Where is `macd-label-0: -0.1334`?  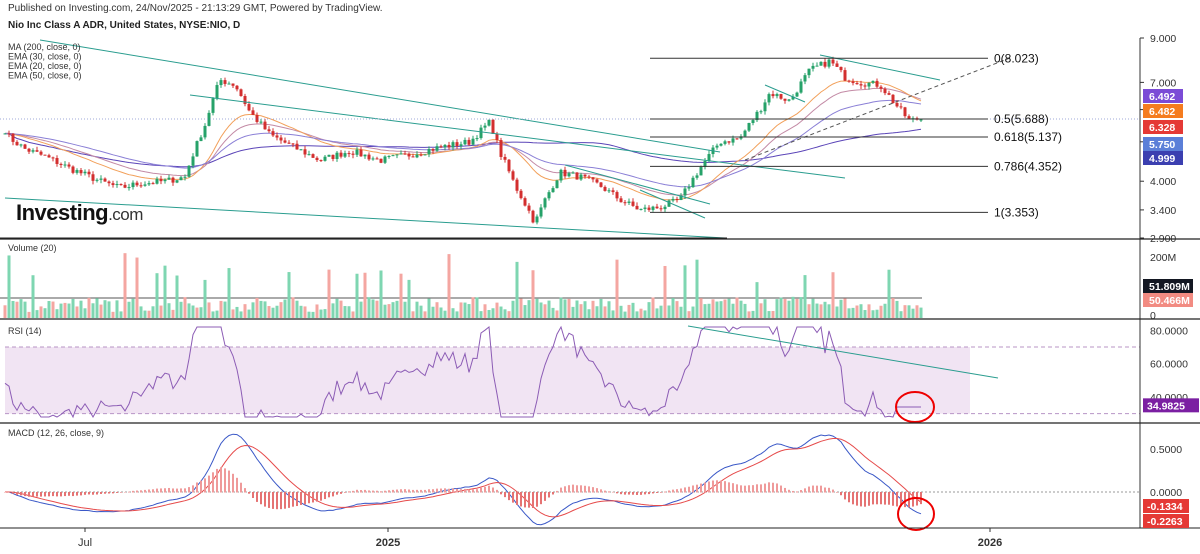 macd-label-0: -0.1334 is located at coordinates (1165, 507).